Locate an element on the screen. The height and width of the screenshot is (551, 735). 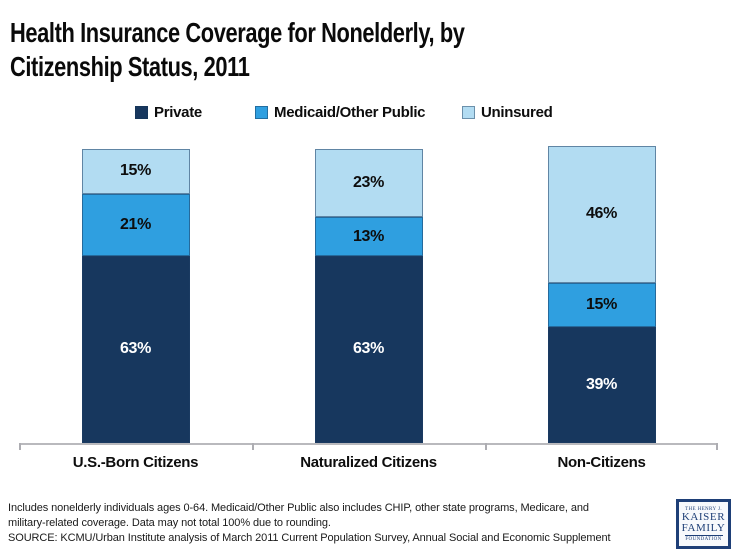
segment-value-label: 21% is located at coordinates (135, 224).